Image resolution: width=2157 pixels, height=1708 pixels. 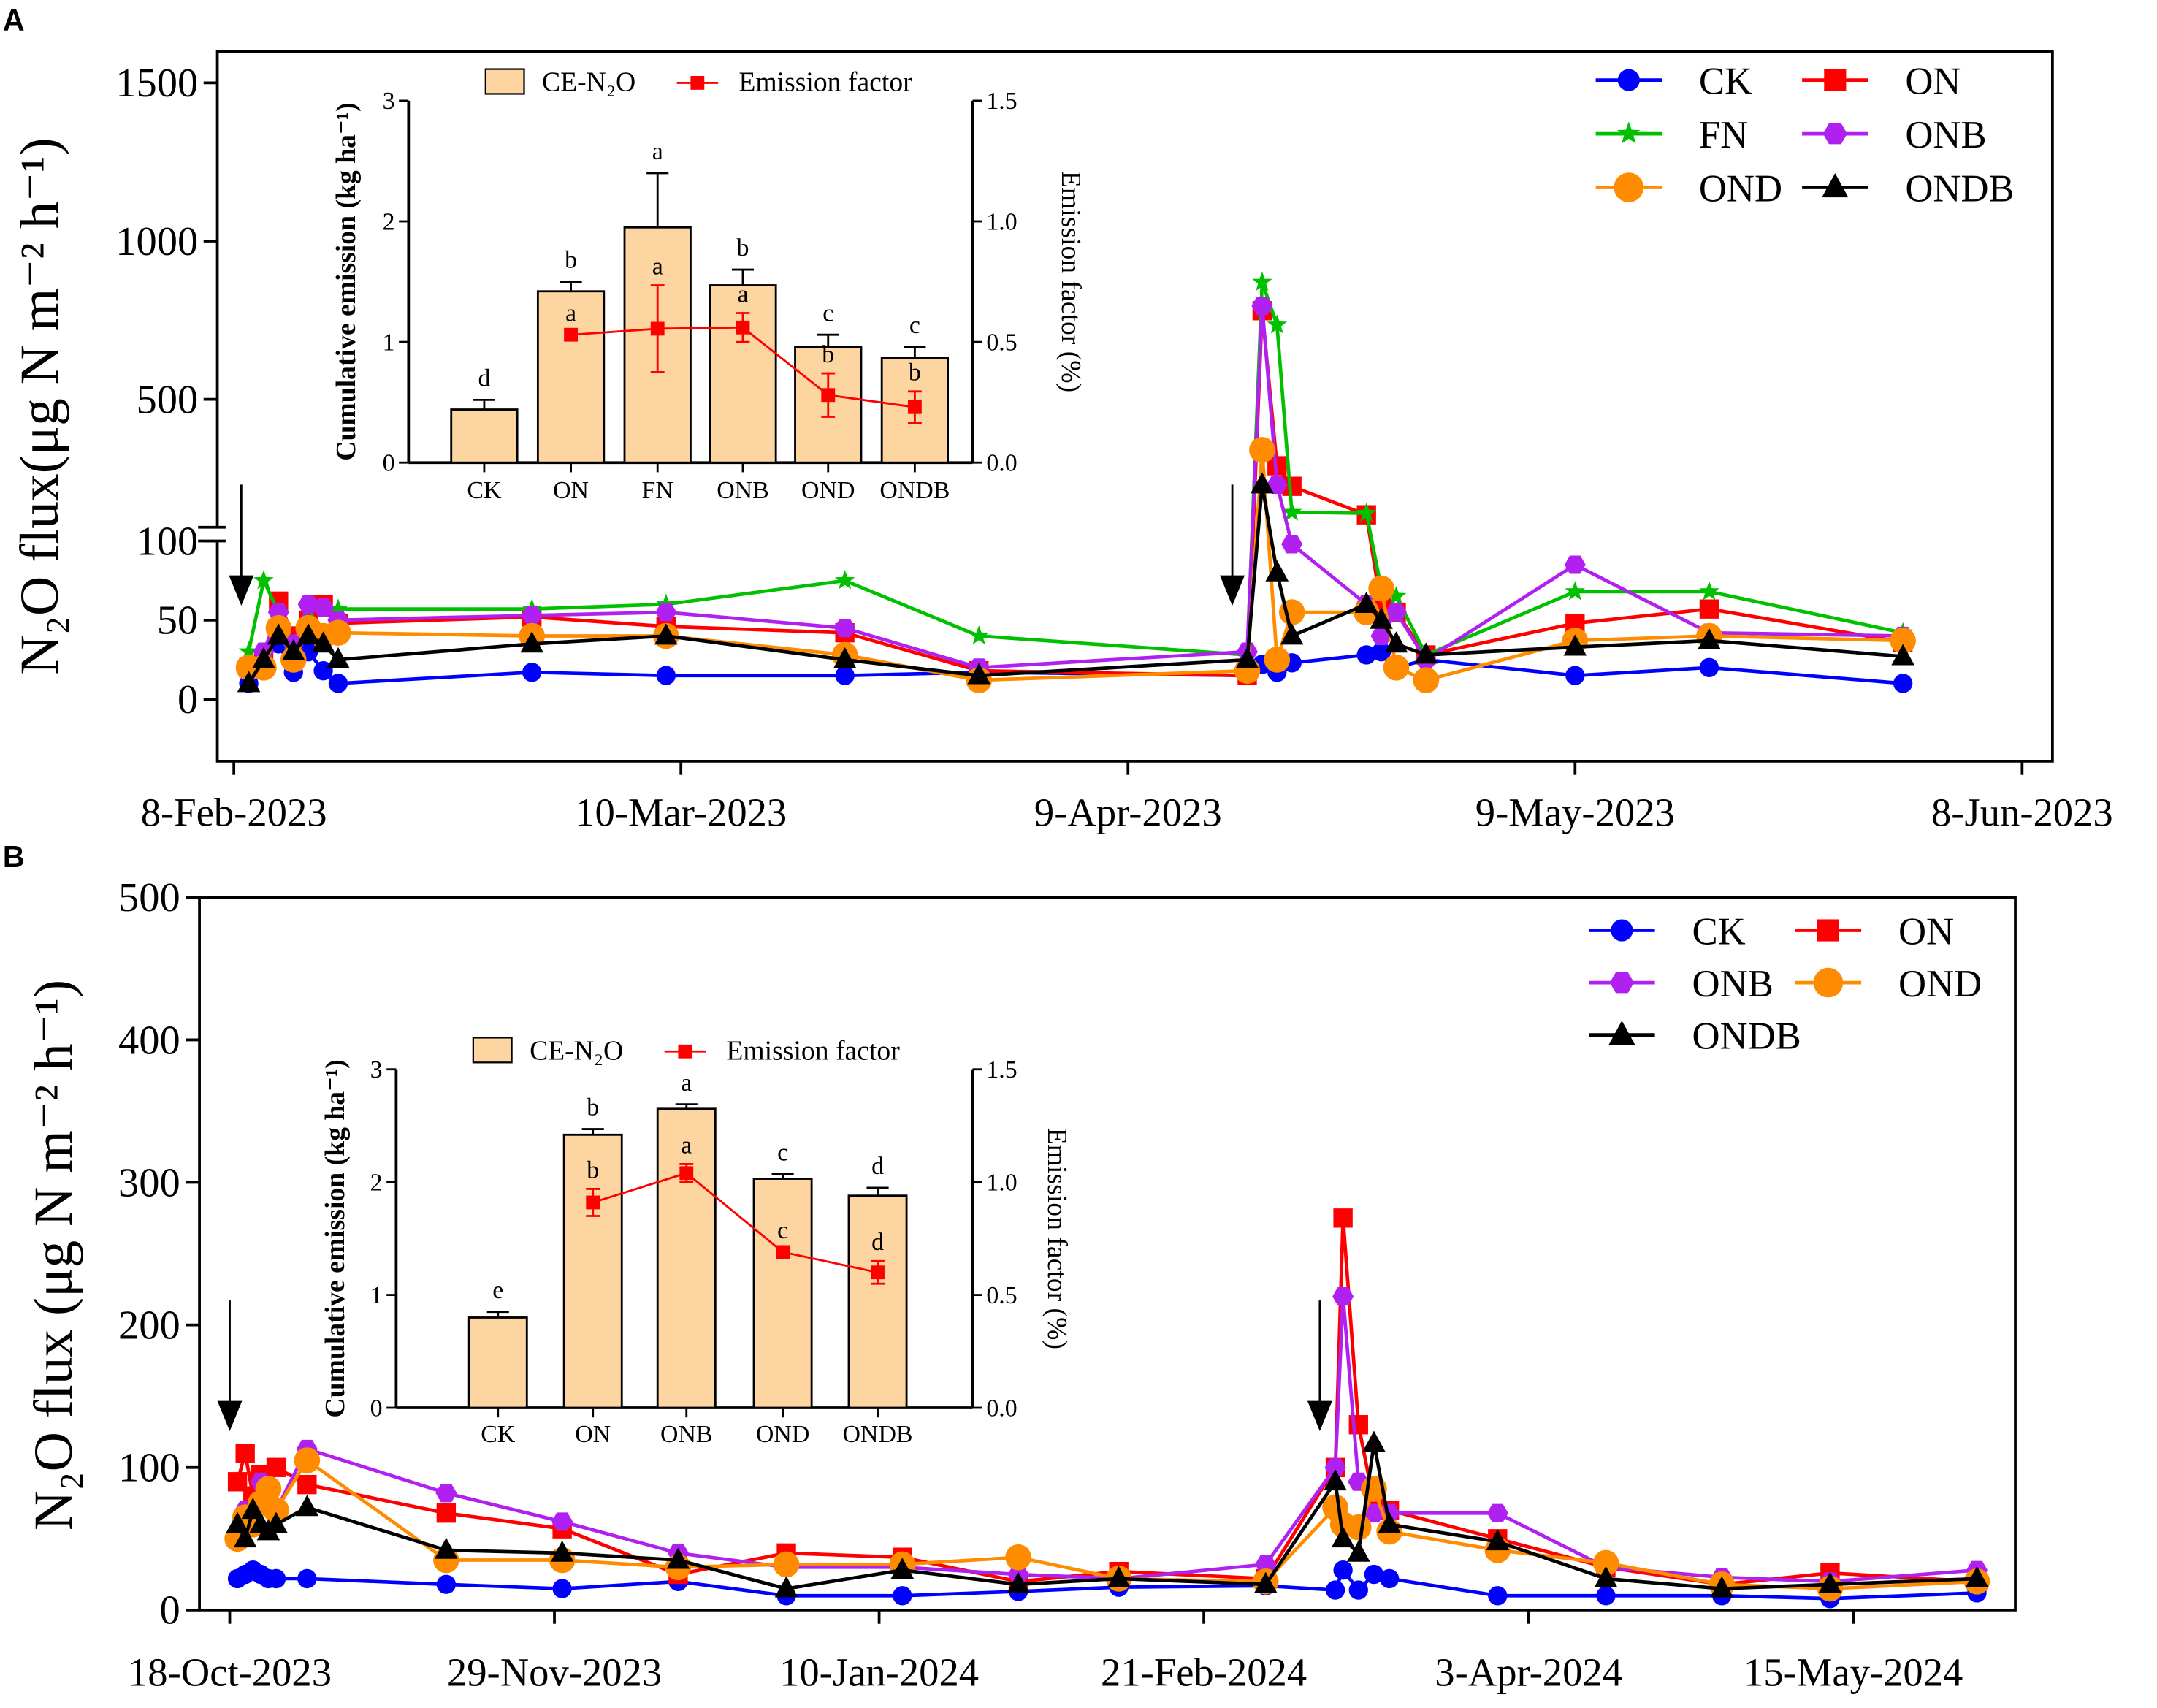 What do you see at coordinates (376, 1408) in the screenshot?
I see `inset-y-tick-label: 0` at bounding box center [376, 1408].